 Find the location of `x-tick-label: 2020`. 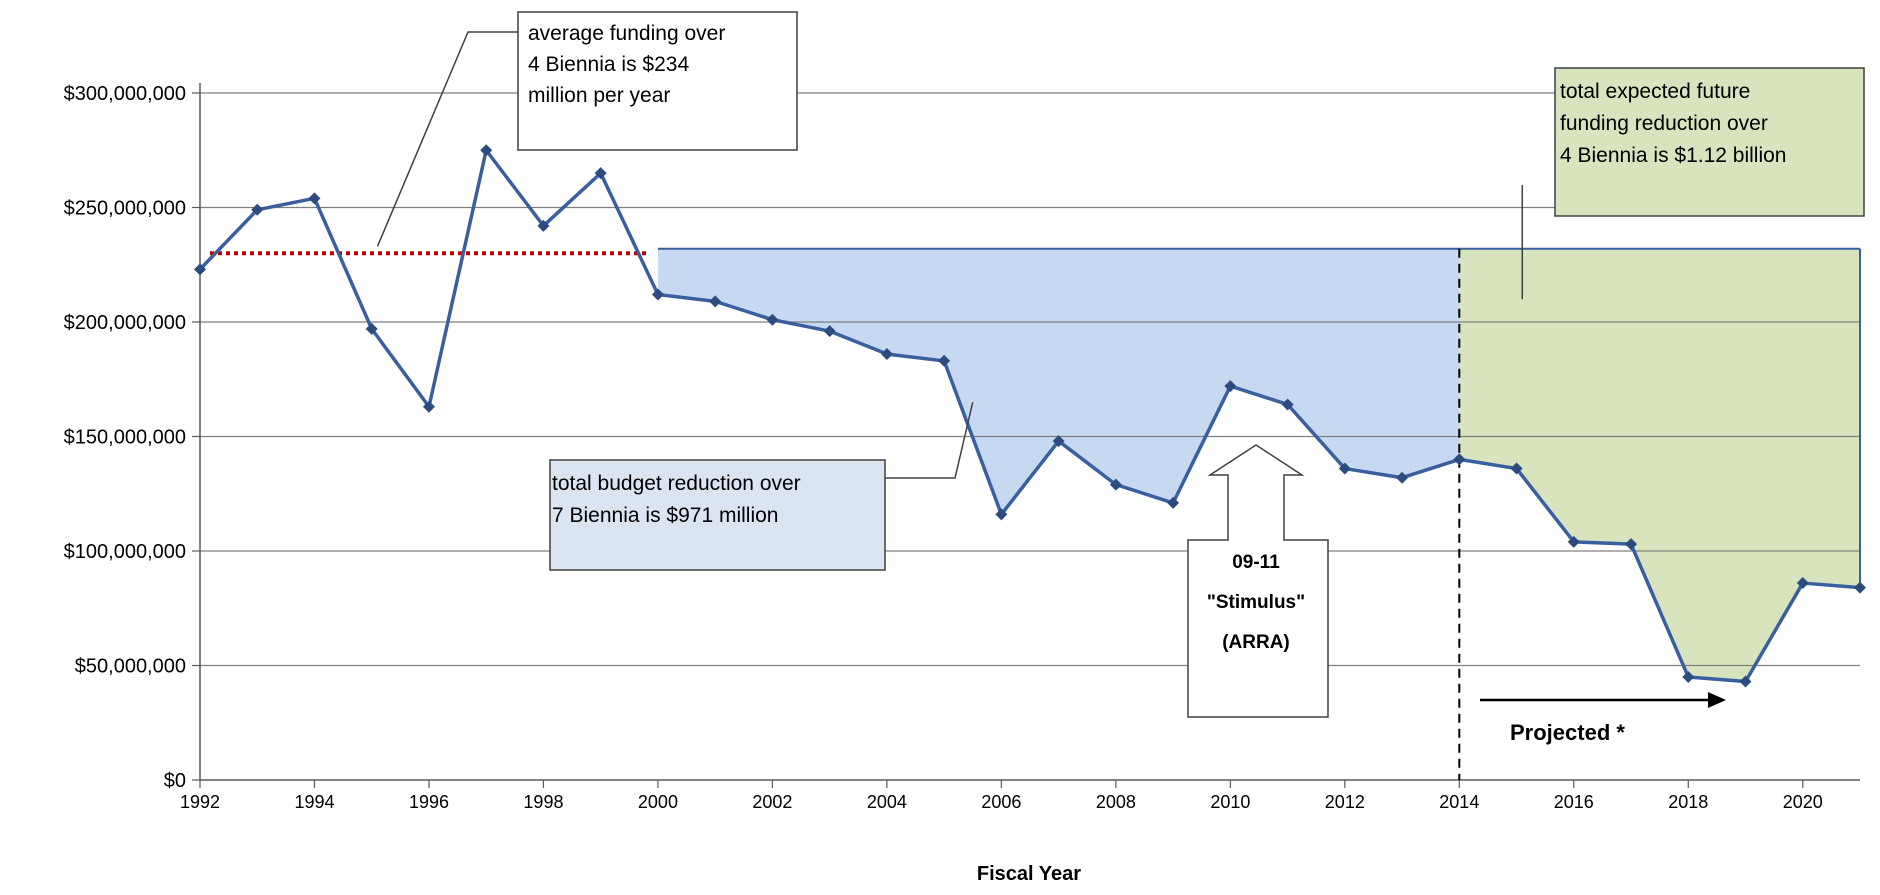

x-tick-label: 2020 is located at coordinates (1803, 802).